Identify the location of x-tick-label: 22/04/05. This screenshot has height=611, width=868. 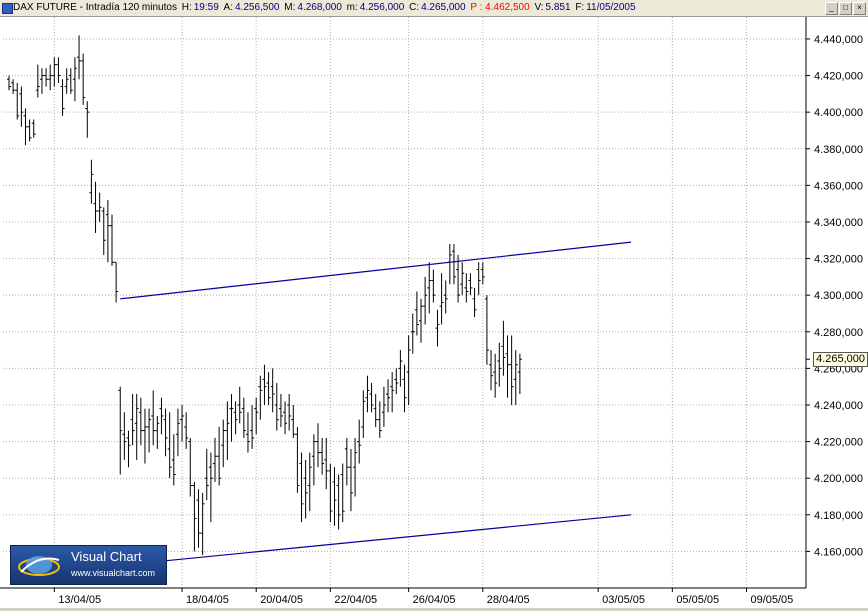
(355, 600).